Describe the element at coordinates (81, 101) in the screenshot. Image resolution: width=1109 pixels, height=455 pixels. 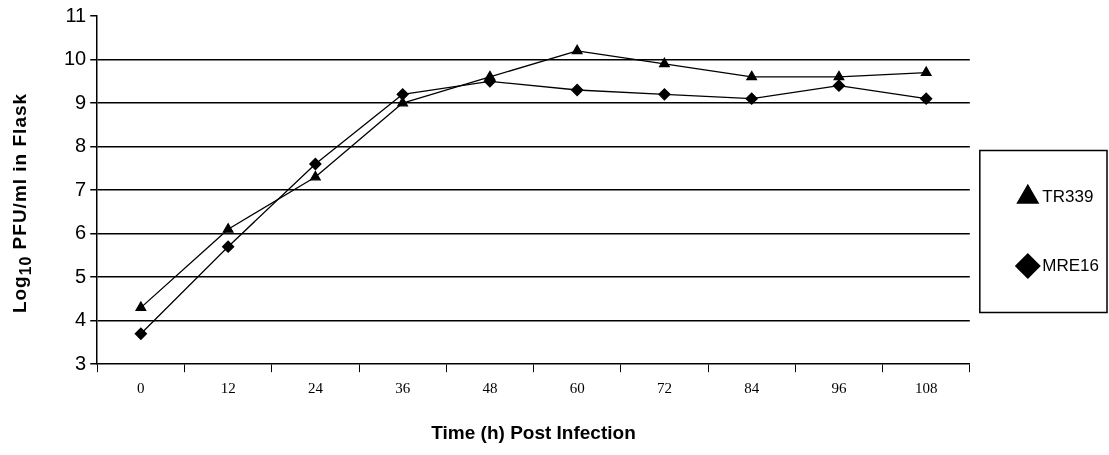
I see `y-tick-label: 9` at that location.